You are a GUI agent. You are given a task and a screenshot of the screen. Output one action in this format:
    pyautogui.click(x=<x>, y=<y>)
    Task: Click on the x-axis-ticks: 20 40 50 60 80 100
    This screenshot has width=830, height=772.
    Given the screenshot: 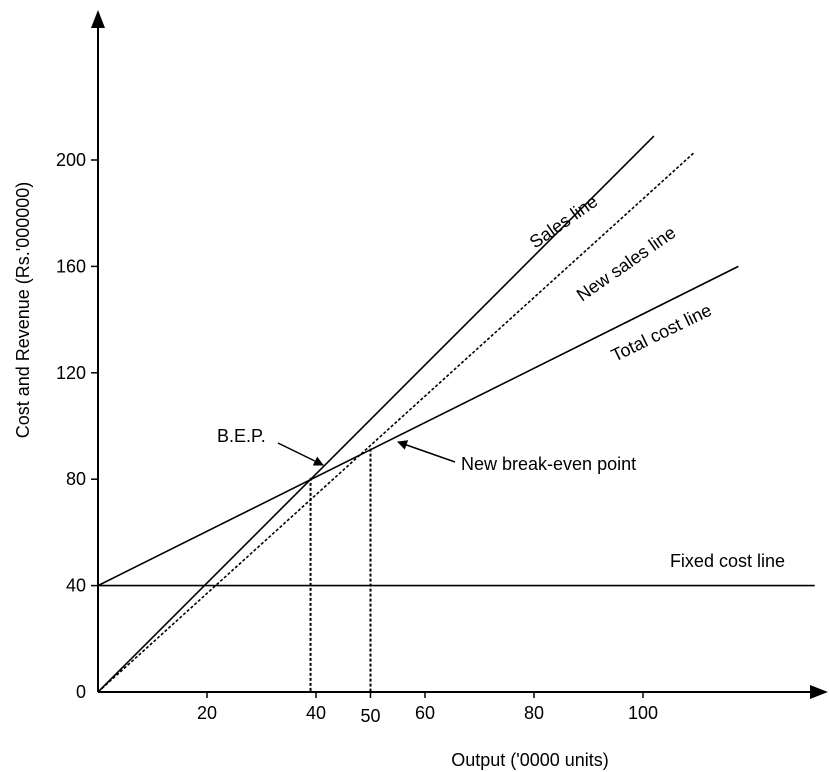 What is the action you would take?
    pyautogui.click(x=427, y=709)
    